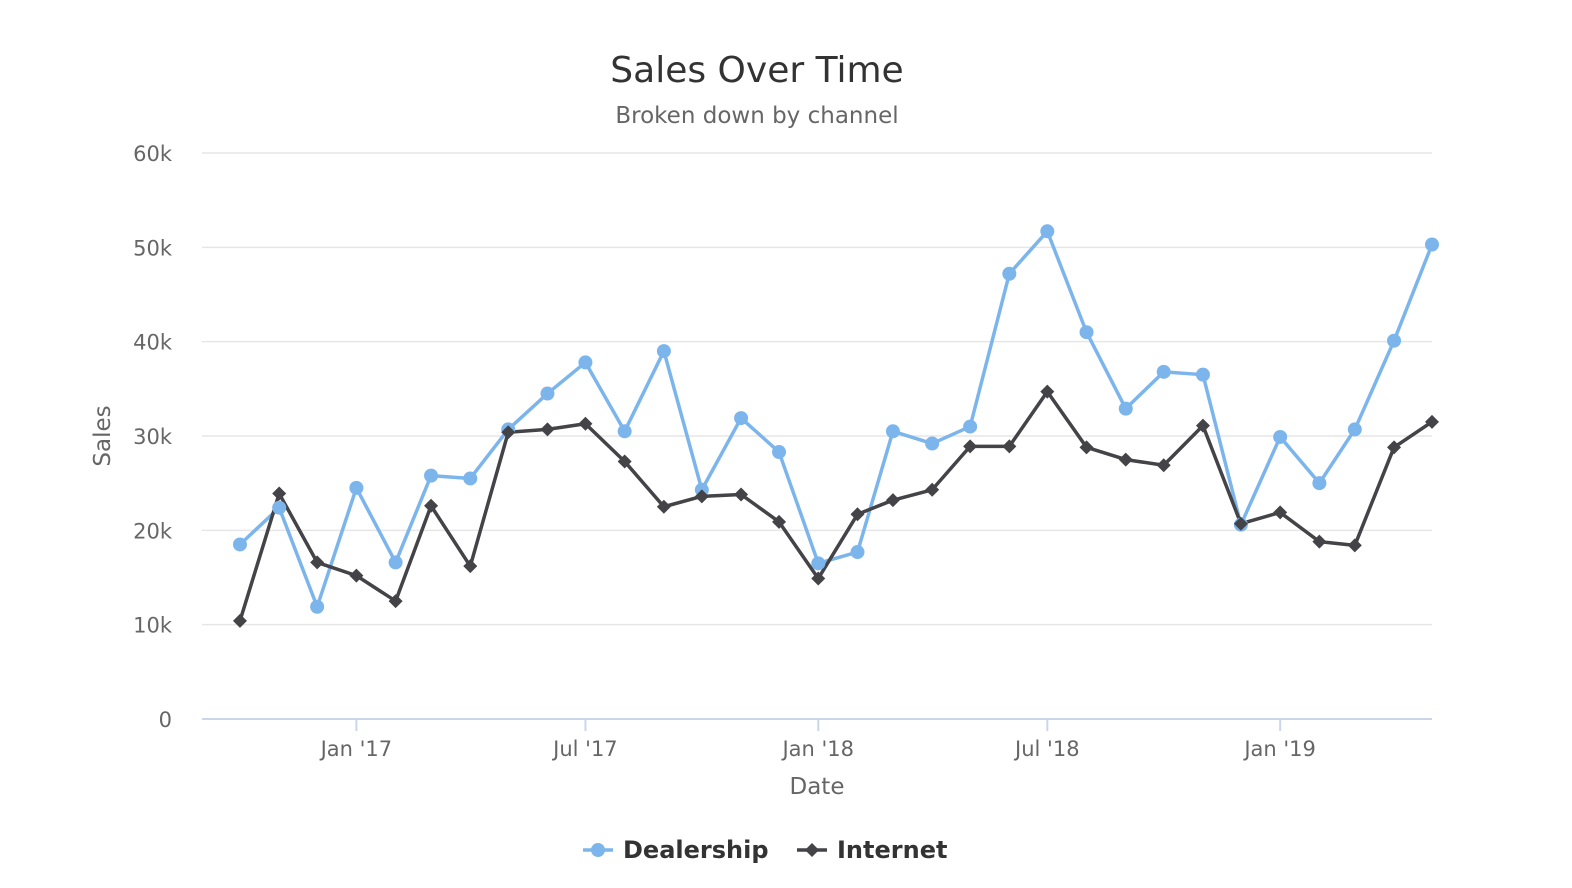  I want to click on legend: Dealership Internet, so click(765, 850).